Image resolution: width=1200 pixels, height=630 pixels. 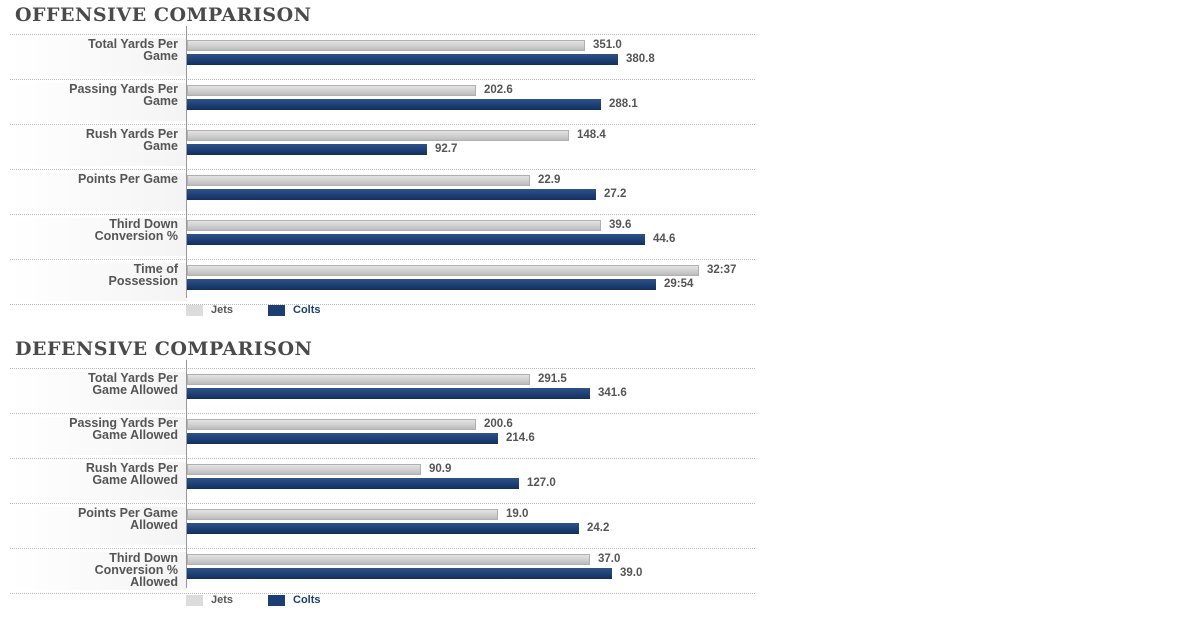 I want to click on chart-row: Passing Yards Per Game Allowed 200.6 214.6, so click(x=382, y=436).